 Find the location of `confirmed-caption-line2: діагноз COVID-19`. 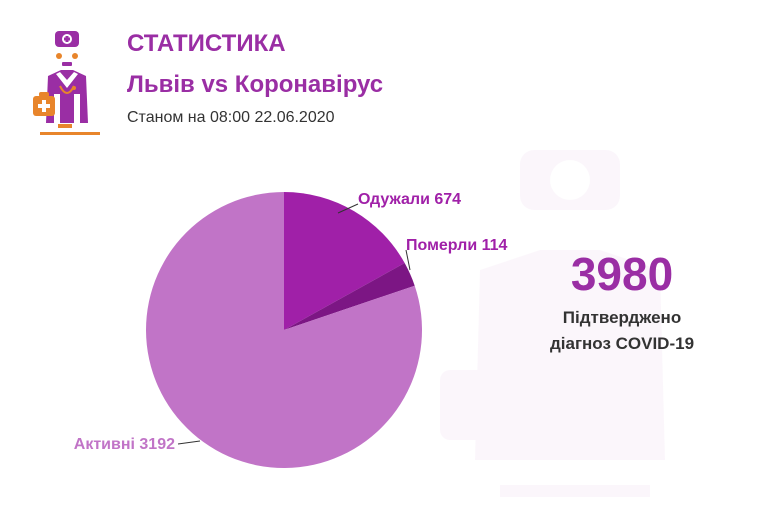

confirmed-caption-line2: діагноз COVID-19 is located at coordinates (622, 343).